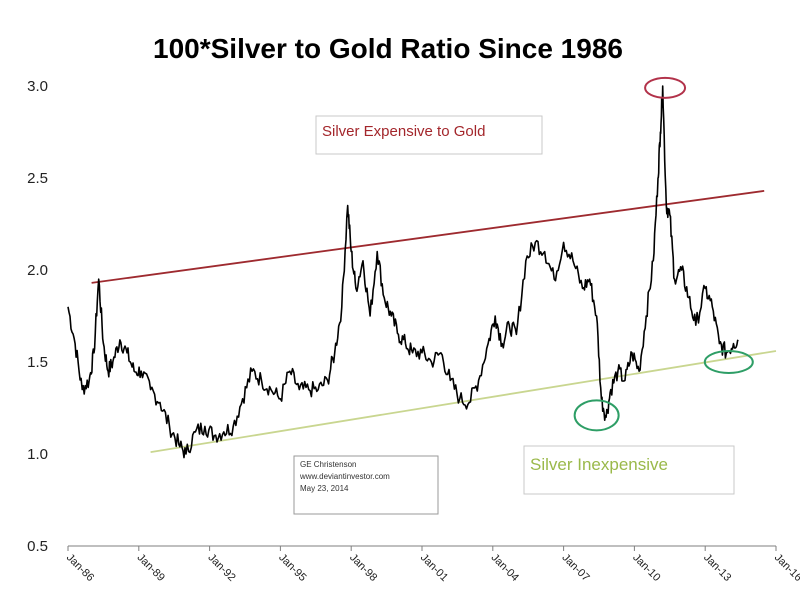 Image resolution: width=800 pixels, height=598 pixels. Describe the element at coordinates (428, 236) in the screenshot. I see `trendline-upper` at that location.